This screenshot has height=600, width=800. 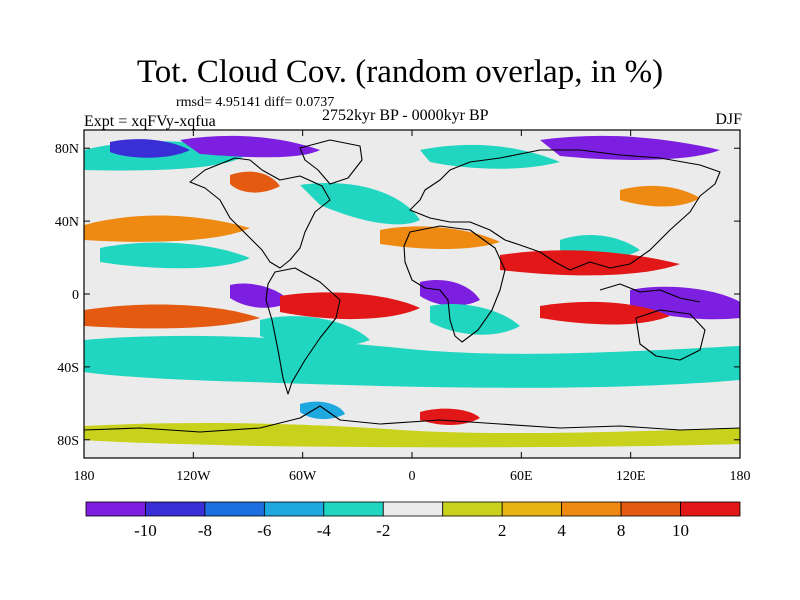 What do you see at coordinates (67, 222) in the screenshot?
I see `y-tick-label: 40N` at bounding box center [67, 222].